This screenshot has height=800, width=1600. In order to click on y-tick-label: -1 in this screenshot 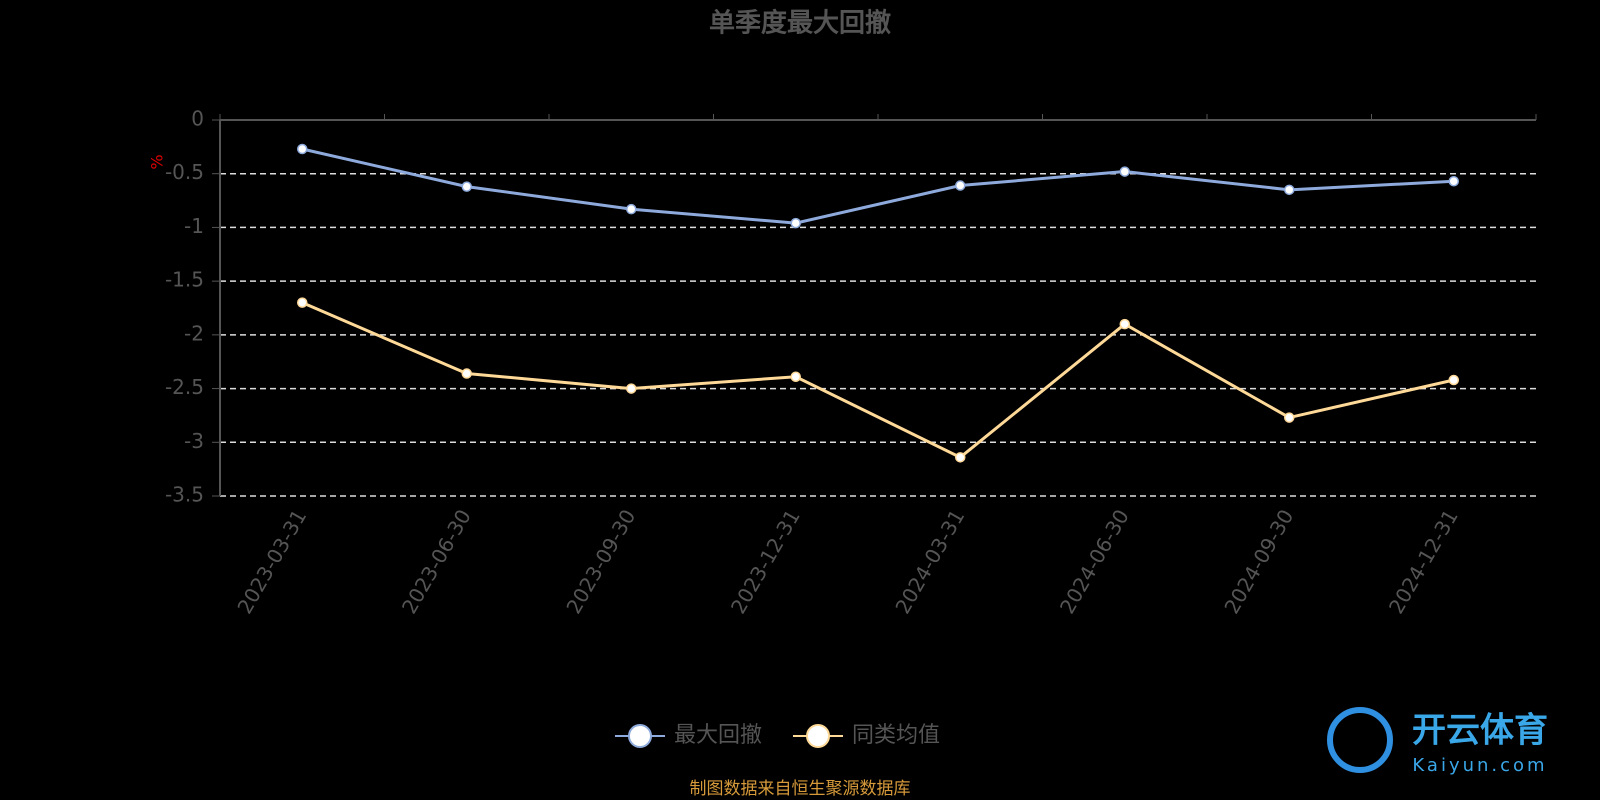, I will do `click(194, 226)`.